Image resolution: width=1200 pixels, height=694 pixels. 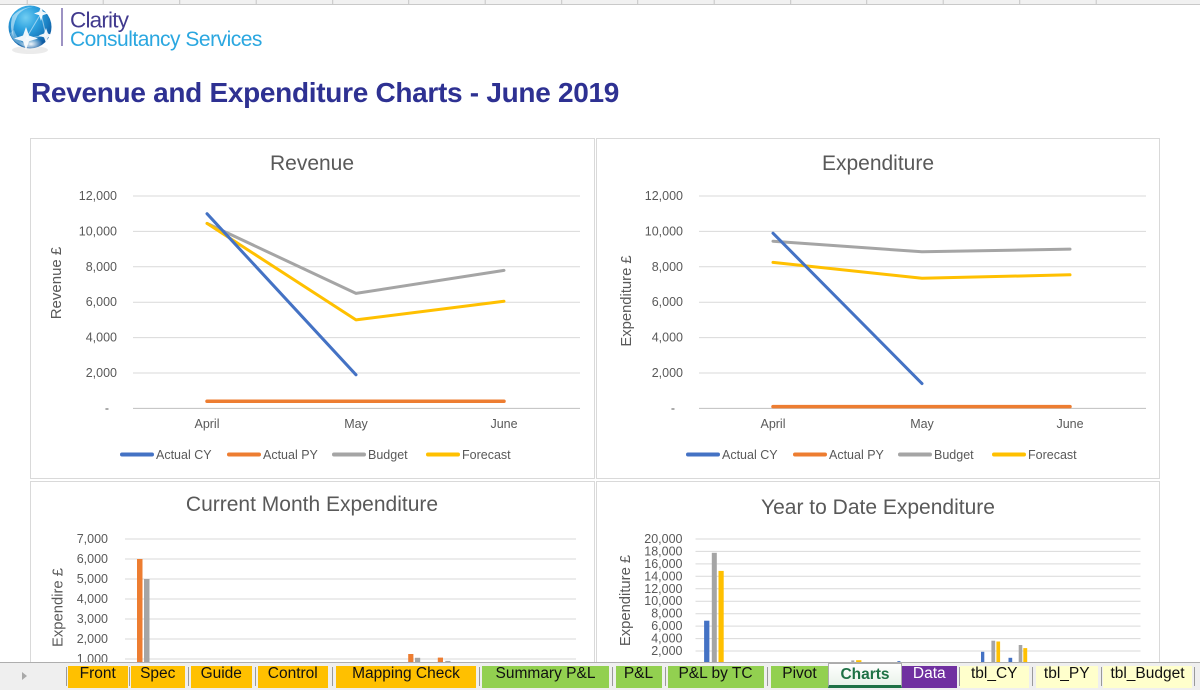 What do you see at coordinates (663, 564) in the screenshot?
I see `svg-text: 16,000` at bounding box center [663, 564].